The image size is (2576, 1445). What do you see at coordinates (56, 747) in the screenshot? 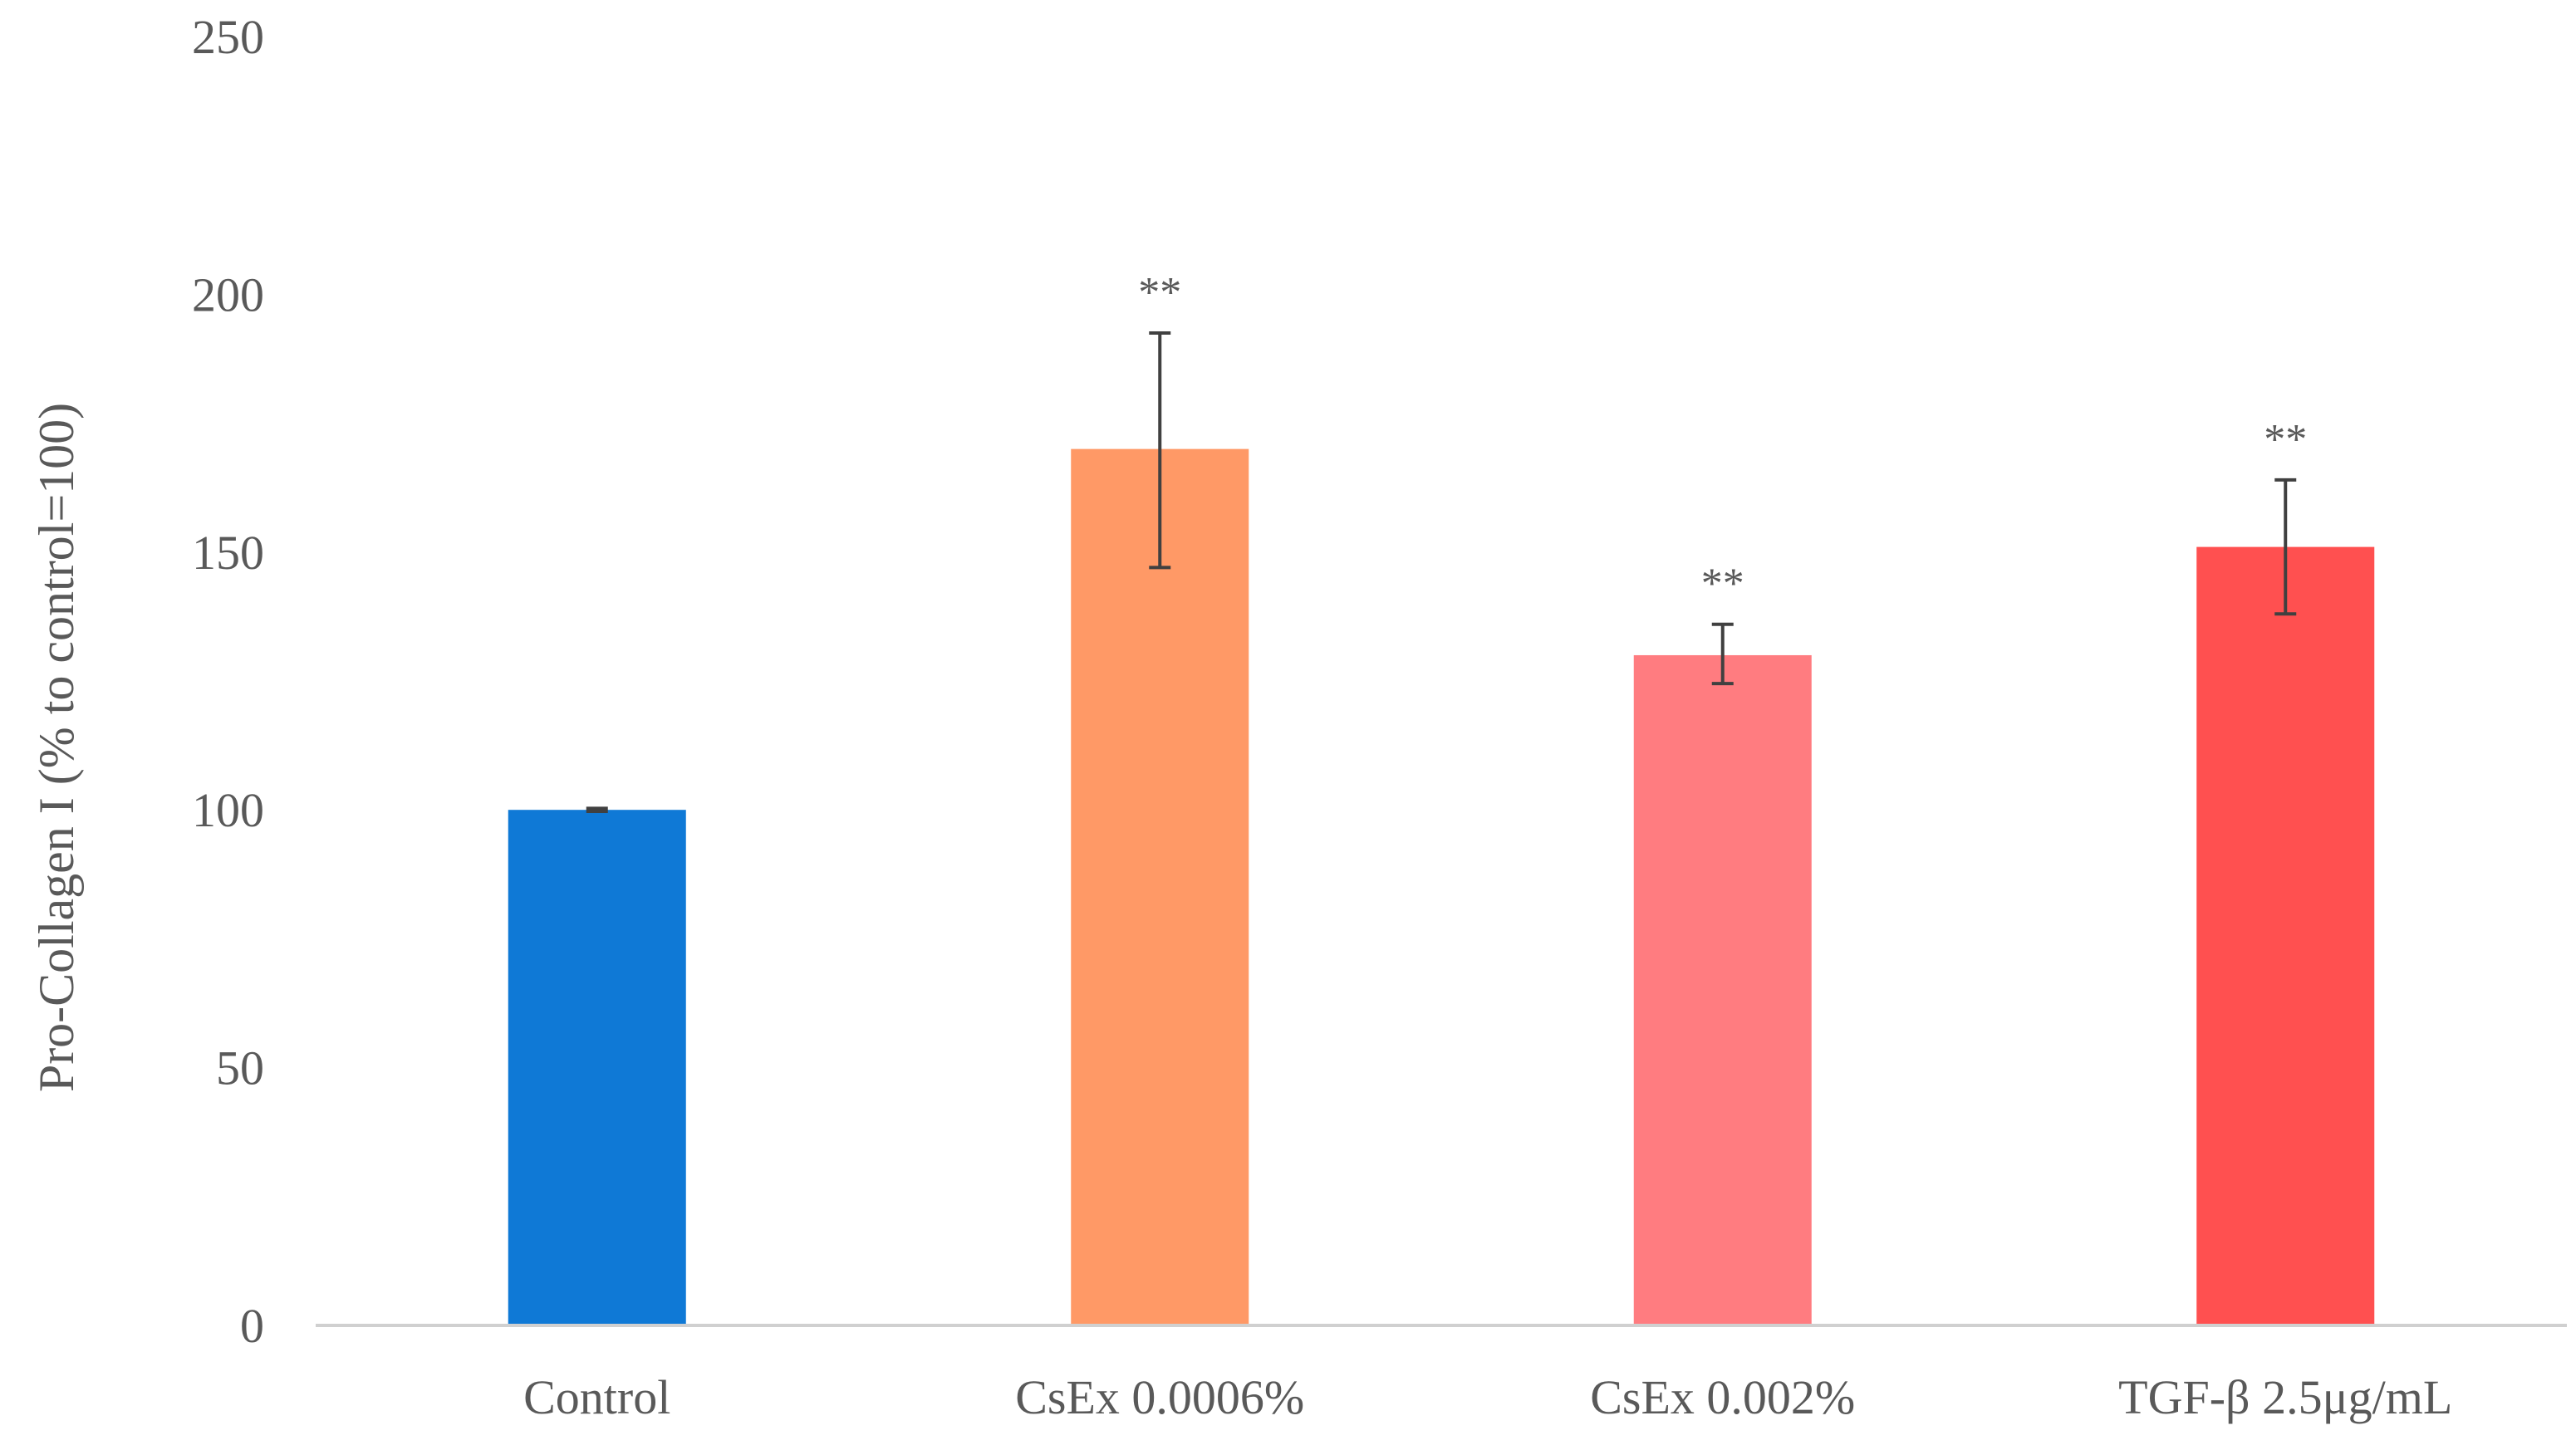
I see `y-axis-title: Pro-Collagen I (% to control=100)` at bounding box center [56, 747].